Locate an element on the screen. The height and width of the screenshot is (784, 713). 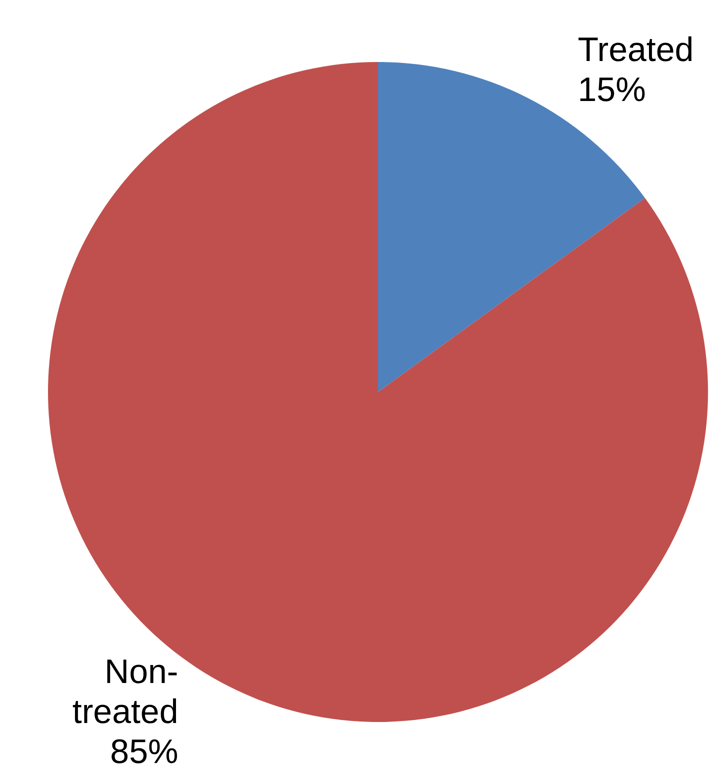
data-label: 85% is located at coordinates (144, 751).